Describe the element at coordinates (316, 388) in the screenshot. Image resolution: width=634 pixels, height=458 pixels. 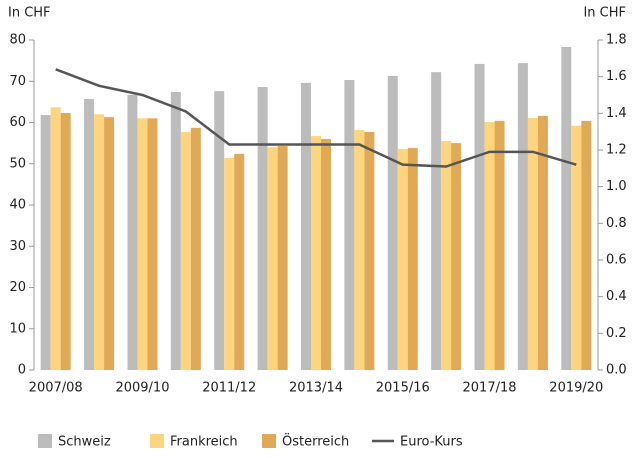
I see `x-tick-label: 2013/14` at that location.